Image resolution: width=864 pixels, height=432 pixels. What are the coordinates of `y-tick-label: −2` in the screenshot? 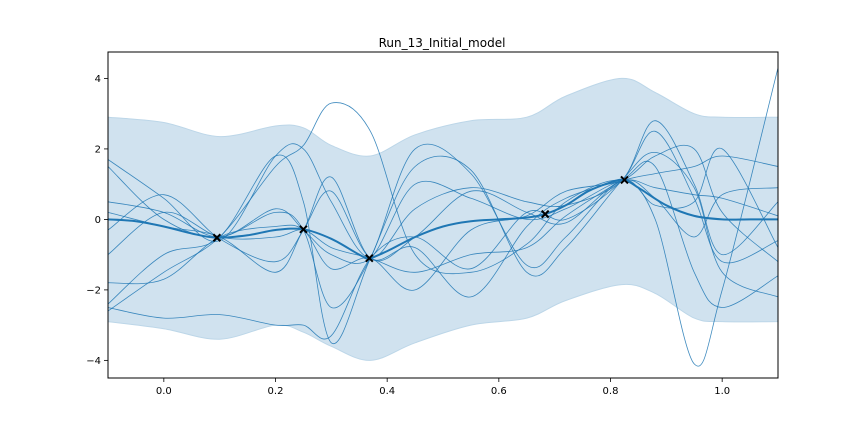 It's located at (93, 290).